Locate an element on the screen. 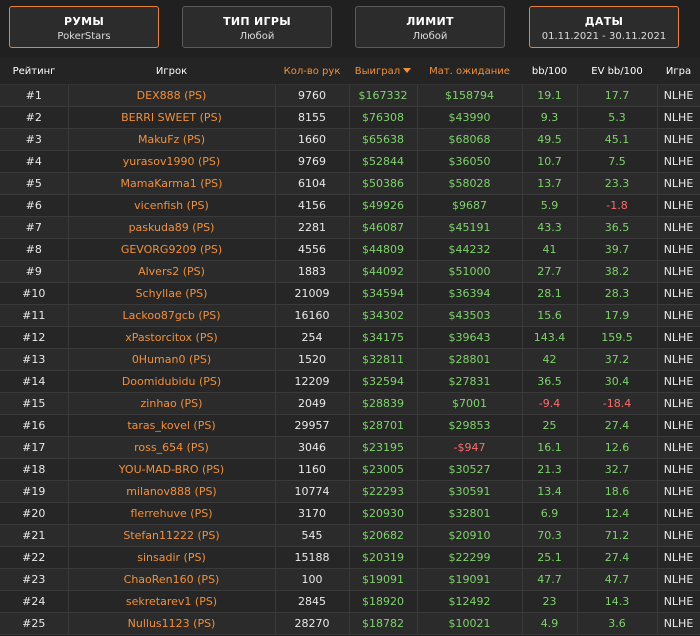 This screenshot has height=636, width=700. player-cell: paskuda89 (PS) is located at coordinates (172, 227).